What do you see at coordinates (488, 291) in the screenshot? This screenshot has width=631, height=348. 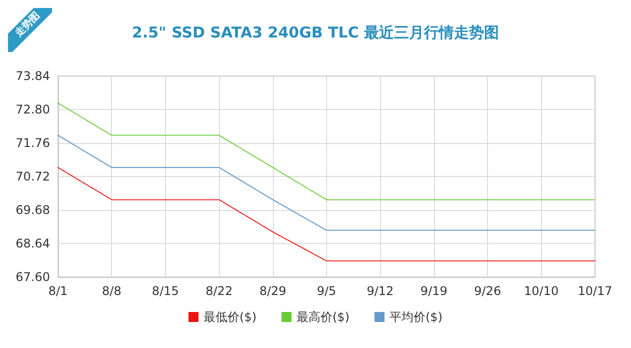 I see `x-tick-label: 9/26` at bounding box center [488, 291].